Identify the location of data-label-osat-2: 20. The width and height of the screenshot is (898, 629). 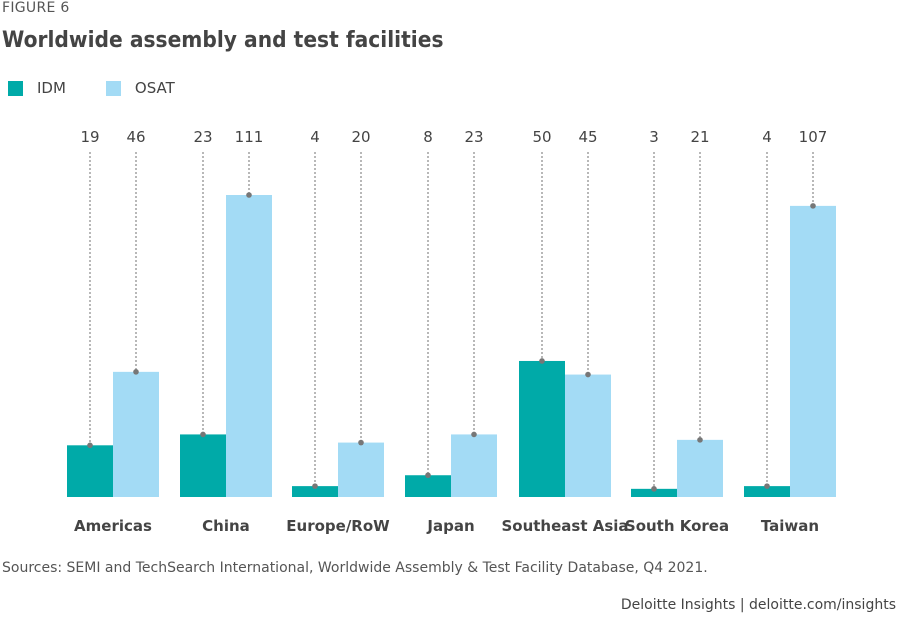
(360, 137).